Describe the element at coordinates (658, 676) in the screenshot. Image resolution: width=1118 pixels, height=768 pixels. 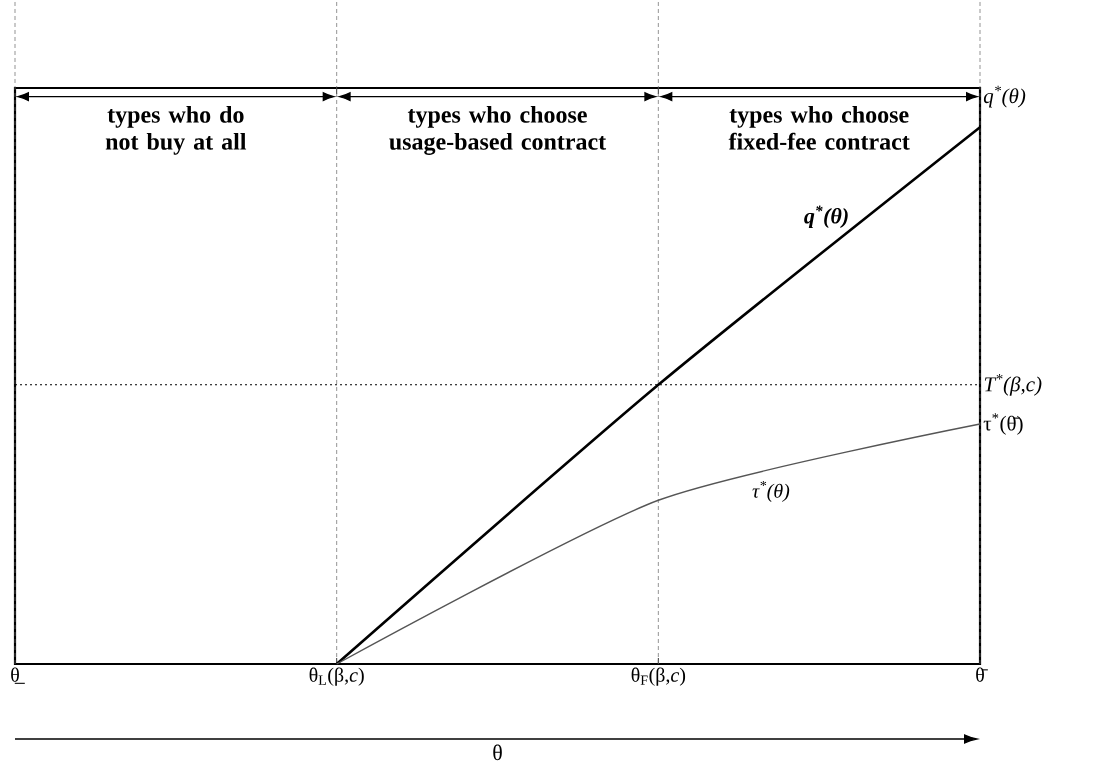
I see `x-tick-label: θ$_{F}$(β,c)` at that location.